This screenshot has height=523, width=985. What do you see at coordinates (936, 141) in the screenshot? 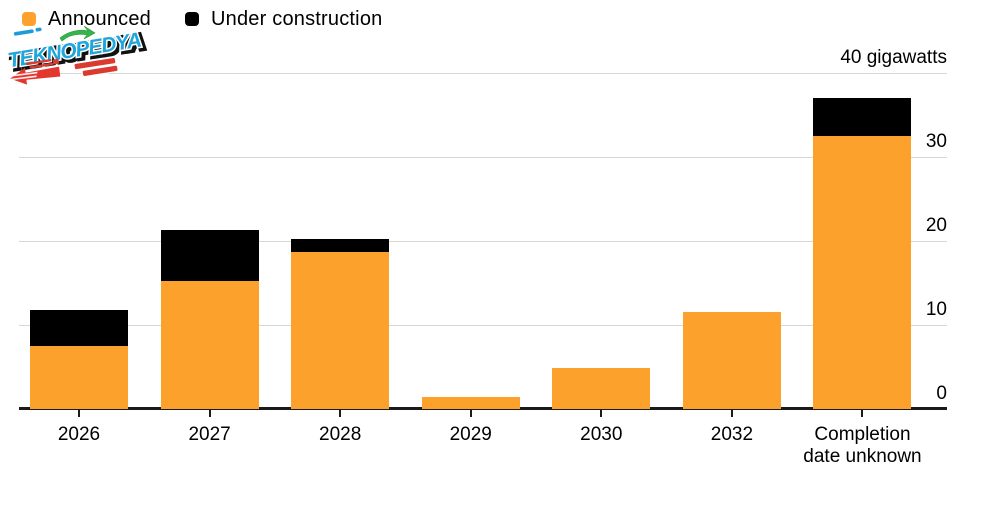
I see `ytick-label-30: 30` at bounding box center [936, 141].